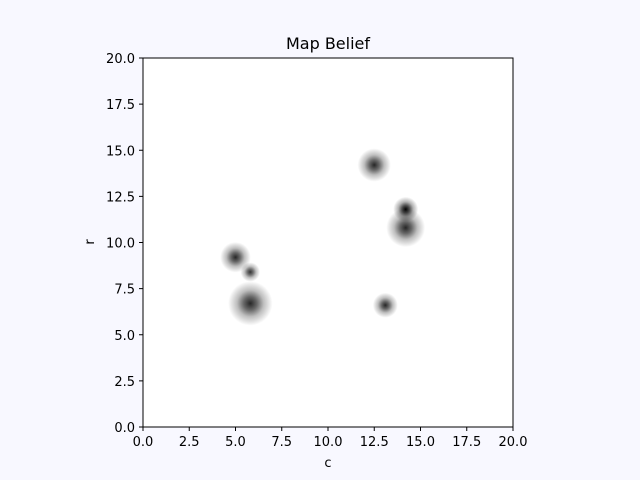 Image resolution: width=640 pixels, height=480 pixels. Describe the element at coordinates (90, 242) in the screenshot. I see `y-axis-label: r` at that location.